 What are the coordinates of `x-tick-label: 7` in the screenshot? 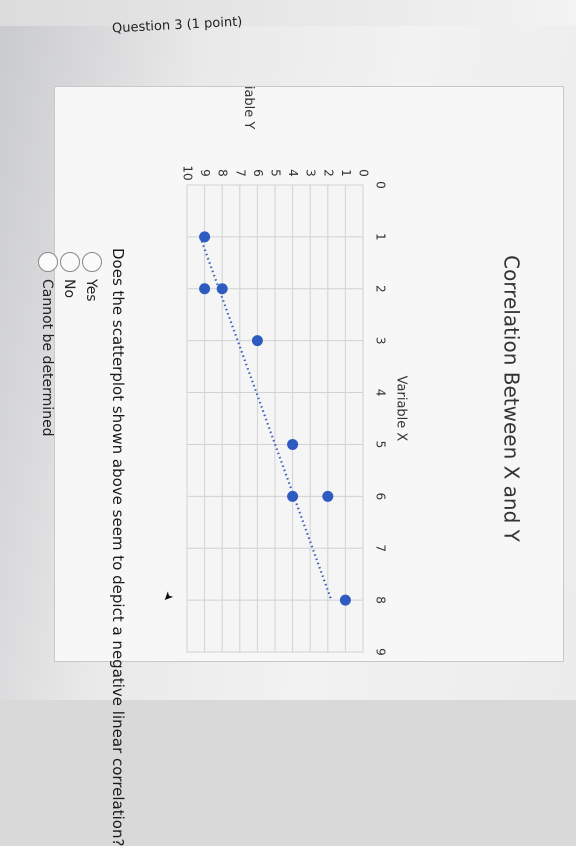 It's located at (381, 548).